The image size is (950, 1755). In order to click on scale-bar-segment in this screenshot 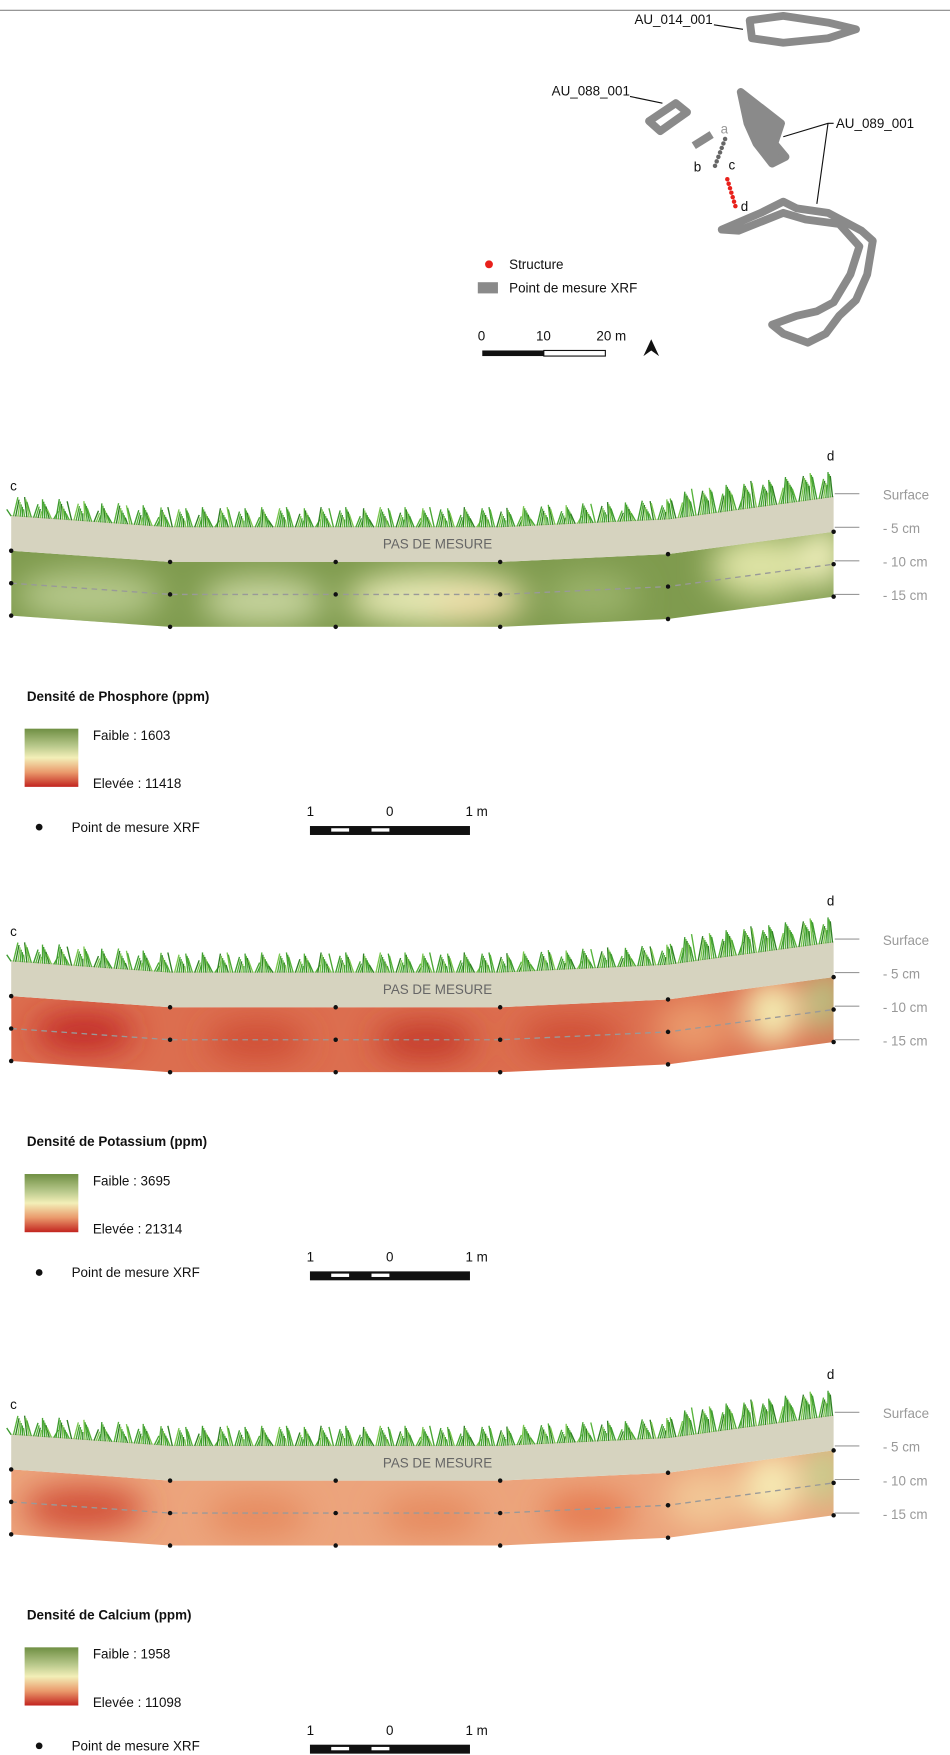, I will do `click(340, 1748)`.